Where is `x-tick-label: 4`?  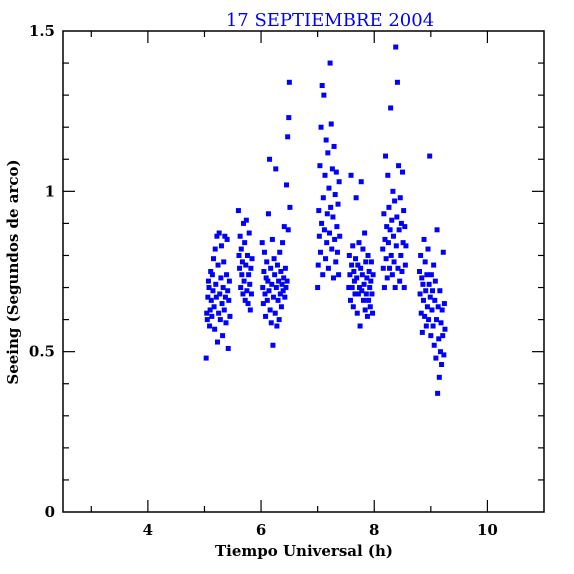
x-tick-label: 4 is located at coordinates (148, 530).